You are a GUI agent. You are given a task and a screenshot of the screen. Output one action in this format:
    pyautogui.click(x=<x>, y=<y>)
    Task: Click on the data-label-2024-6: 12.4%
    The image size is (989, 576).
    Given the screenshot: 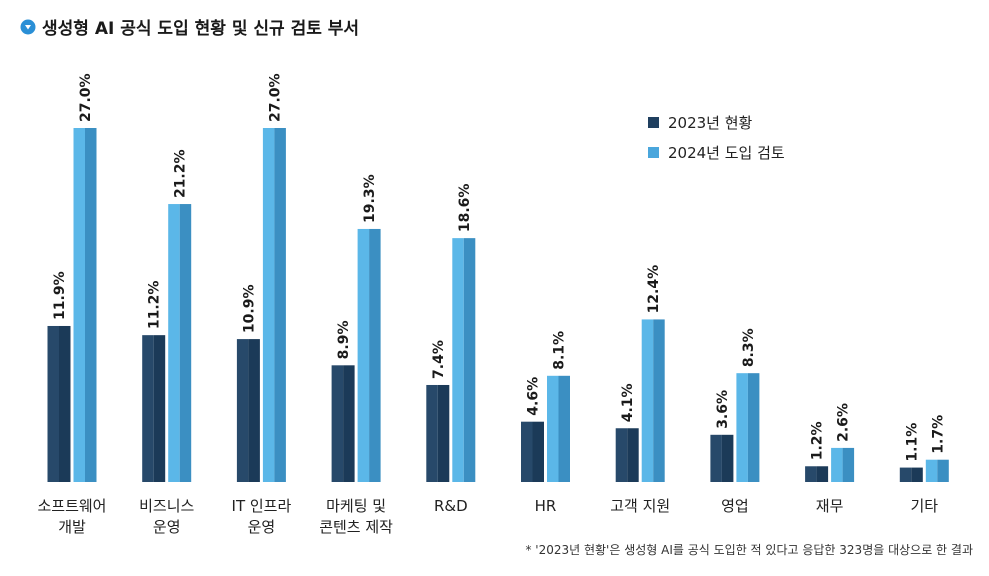 What is the action you would take?
    pyautogui.click(x=654, y=289)
    